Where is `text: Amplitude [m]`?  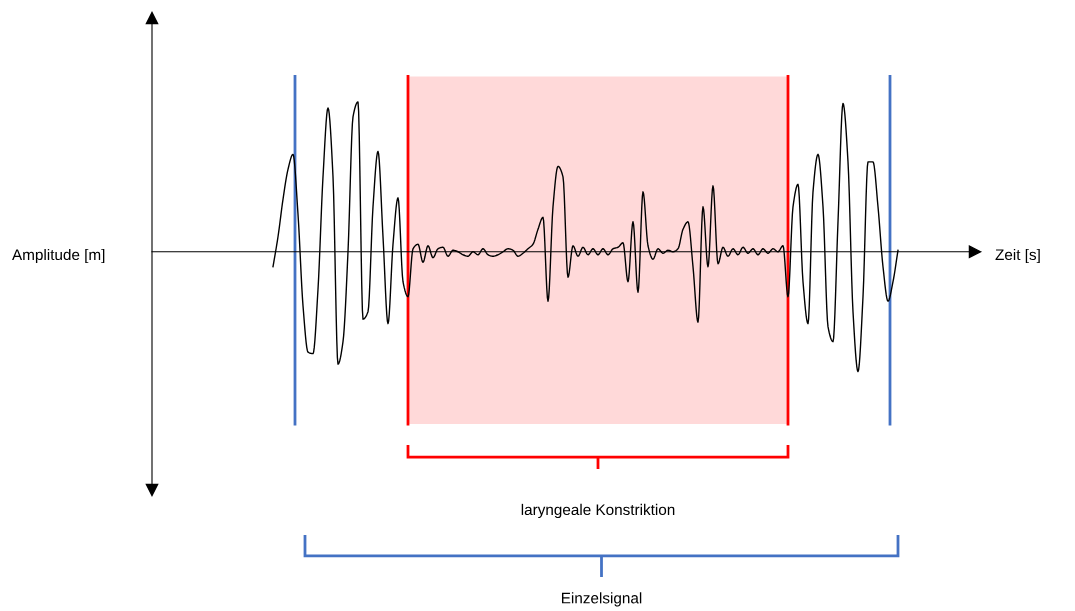 text: Amplitude [m] is located at coordinates (58, 256).